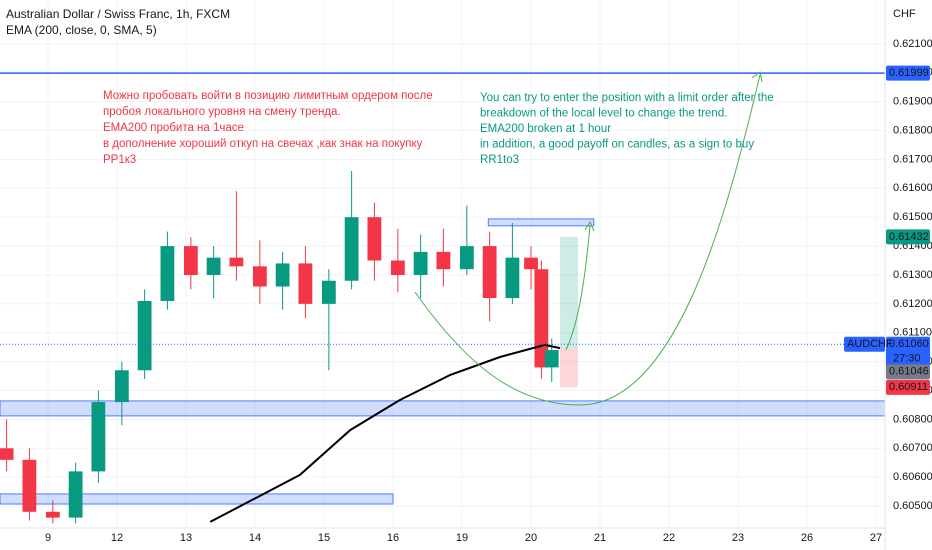 Image resolution: width=932 pixels, height=550 pixels. I want to click on note-en: RR1to3, so click(499, 160).